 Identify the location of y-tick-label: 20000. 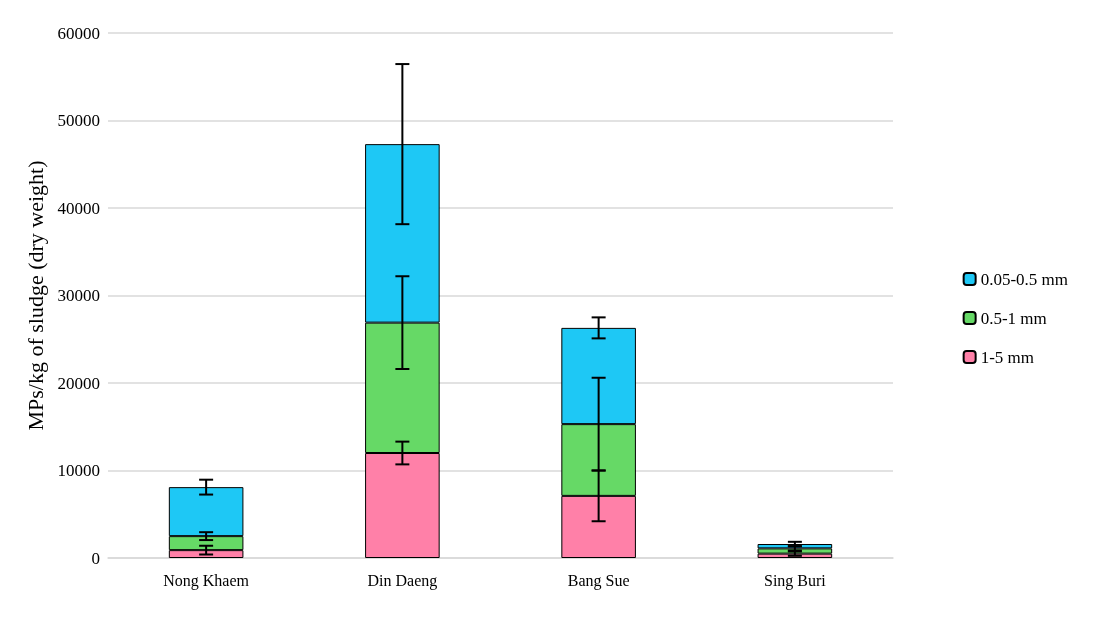
(78, 383).